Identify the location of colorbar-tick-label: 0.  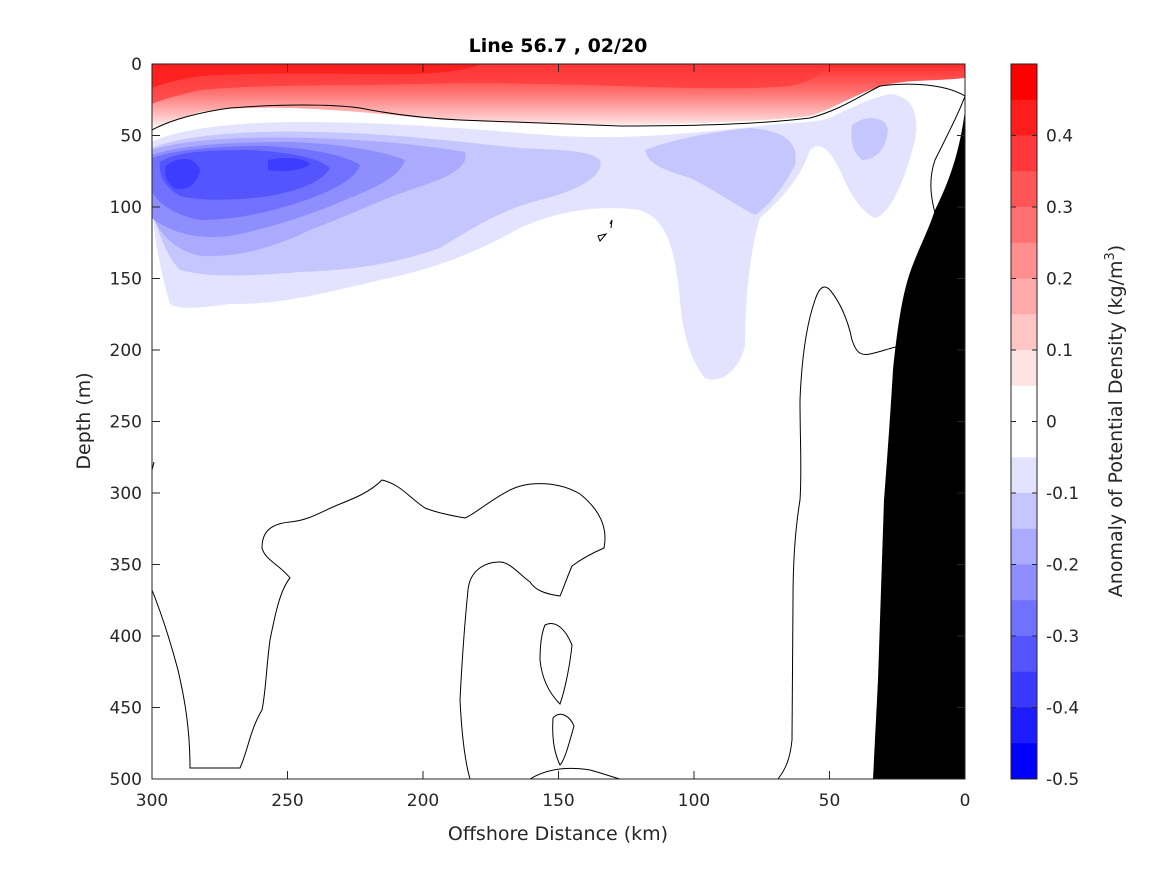
(1051, 423).